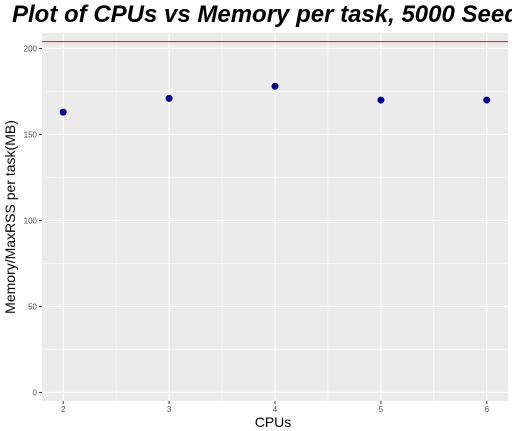 The height and width of the screenshot is (431, 512). What do you see at coordinates (32, 306) in the screenshot?
I see `y-tick-label: 50` at bounding box center [32, 306].